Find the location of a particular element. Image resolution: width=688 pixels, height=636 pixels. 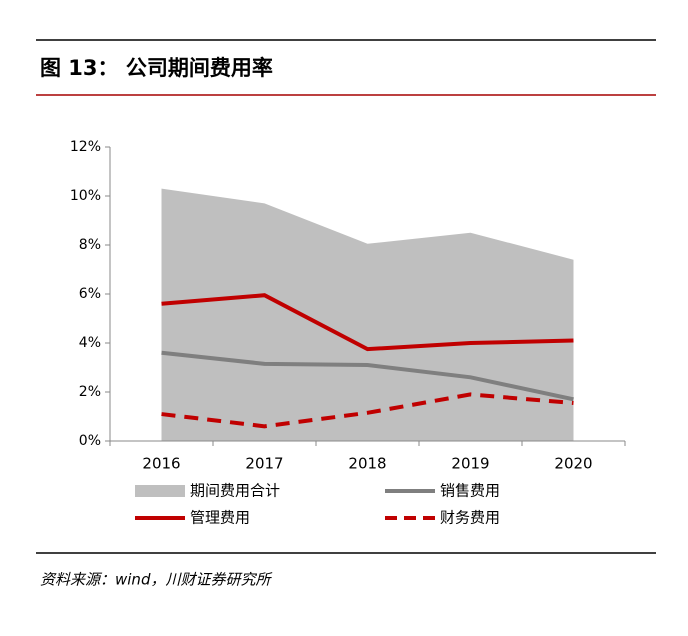

legend-label: 管理费用 is located at coordinates (220, 518).